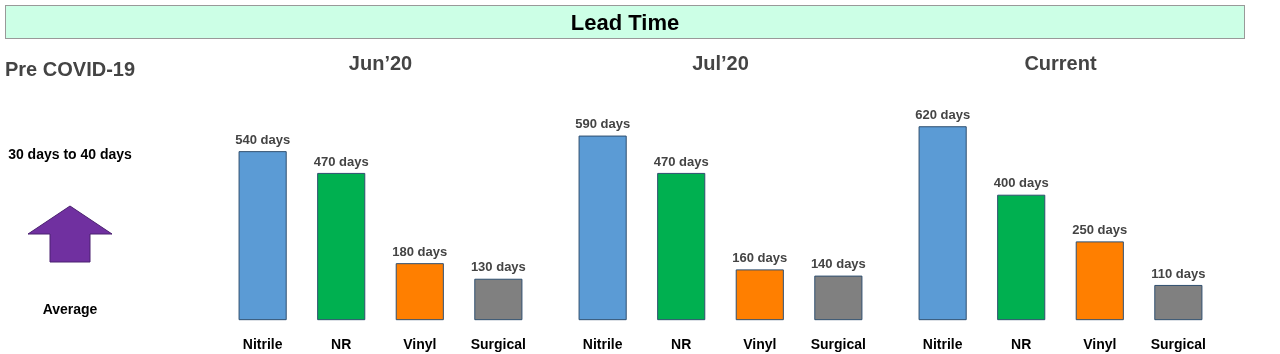 This screenshot has width=1280, height=354. What do you see at coordinates (70, 309) in the screenshot?
I see `text: Average` at bounding box center [70, 309].